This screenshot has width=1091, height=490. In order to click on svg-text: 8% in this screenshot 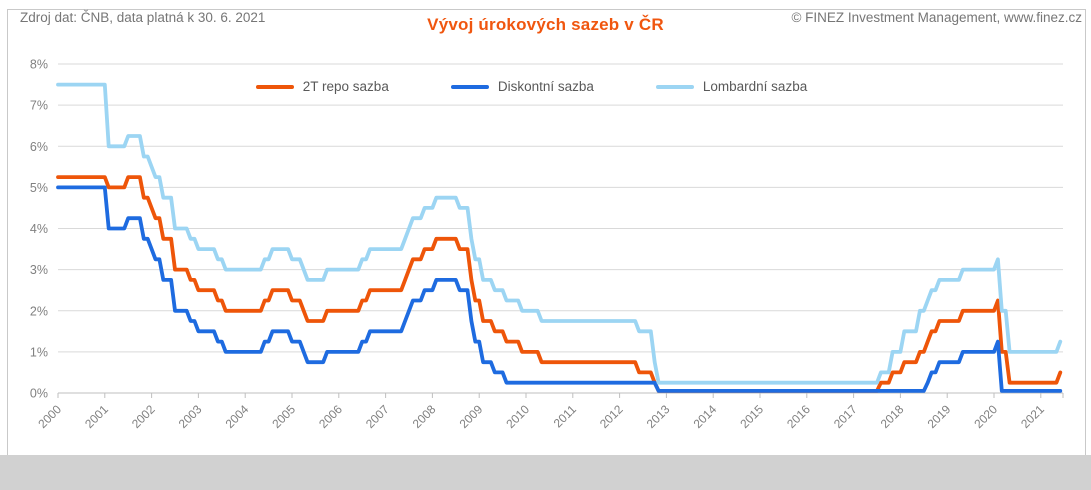, I will do `click(39, 65)`.